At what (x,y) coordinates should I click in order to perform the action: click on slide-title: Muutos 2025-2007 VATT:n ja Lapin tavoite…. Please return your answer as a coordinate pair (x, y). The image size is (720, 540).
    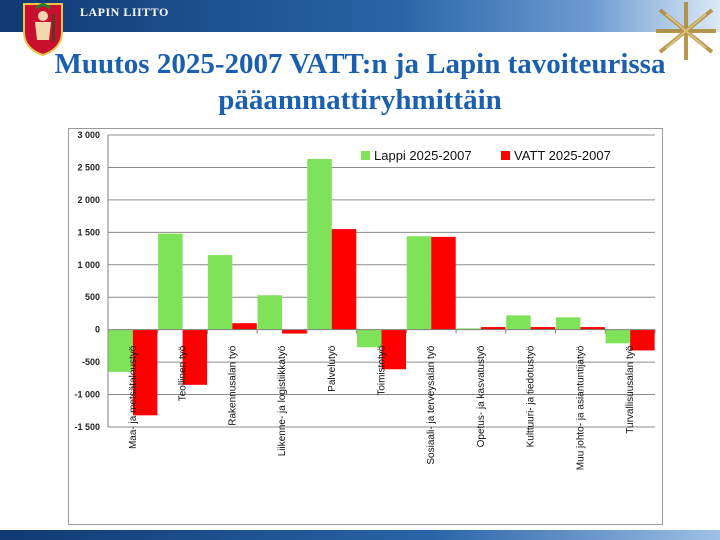
    Looking at the image, I should click on (360, 82).